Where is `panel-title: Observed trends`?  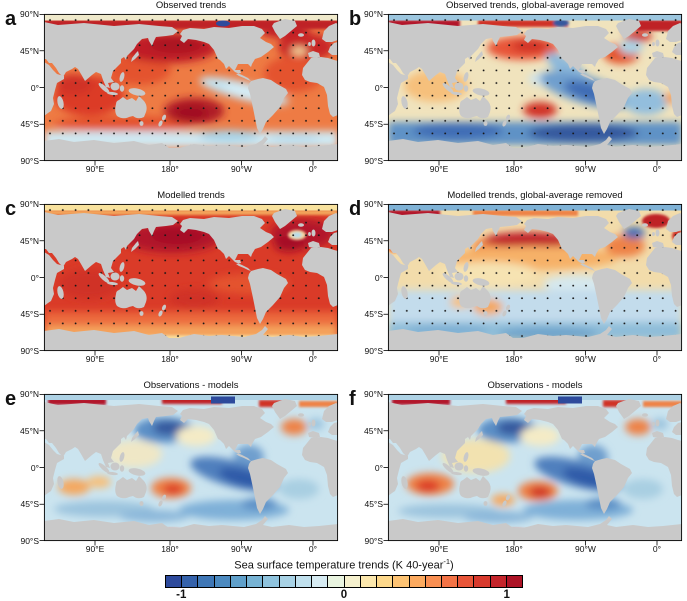 panel-title: Observed trends is located at coordinates (191, 5).